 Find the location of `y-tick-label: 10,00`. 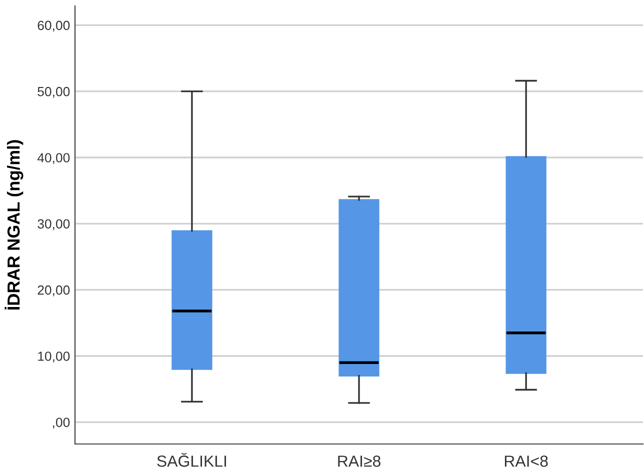

y-tick-label: 10,00 is located at coordinates (54, 357).